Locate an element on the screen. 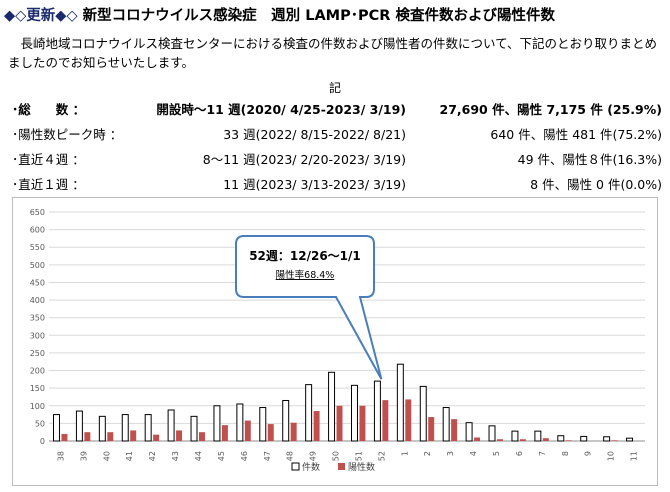  y-tick-label: 500 is located at coordinates (37, 265).